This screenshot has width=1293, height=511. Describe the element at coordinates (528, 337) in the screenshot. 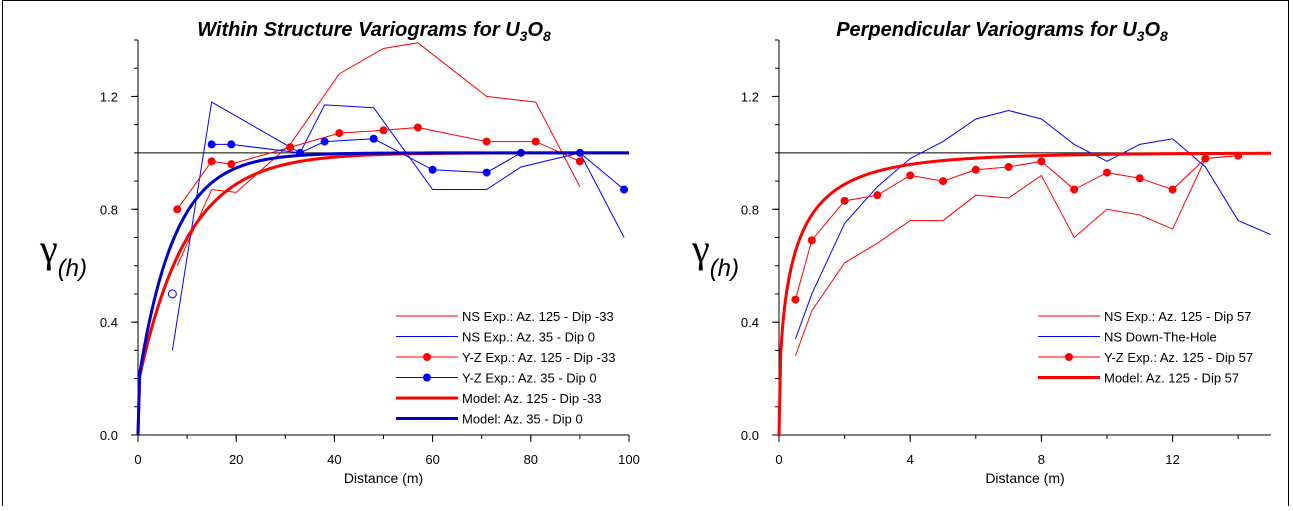

I see `legend-label-2: NS Exp.: Az. 35 - Dip 0` at that location.